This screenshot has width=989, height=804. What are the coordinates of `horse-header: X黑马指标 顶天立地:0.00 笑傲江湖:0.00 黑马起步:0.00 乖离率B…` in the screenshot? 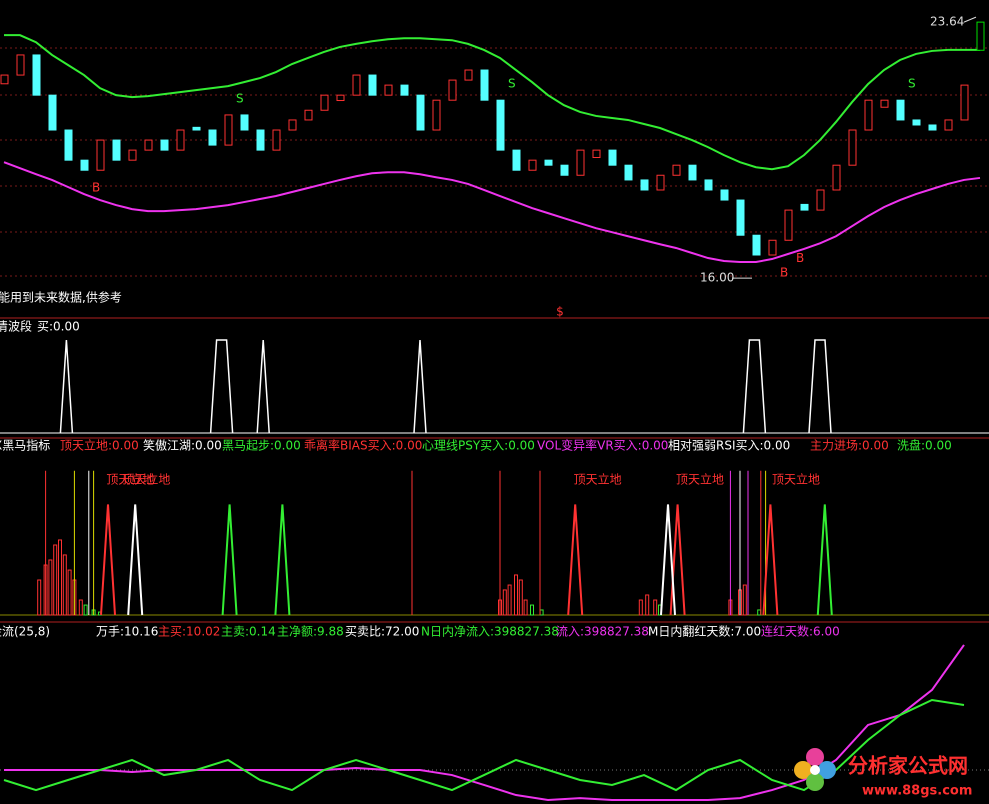 It's located at (476, 445).